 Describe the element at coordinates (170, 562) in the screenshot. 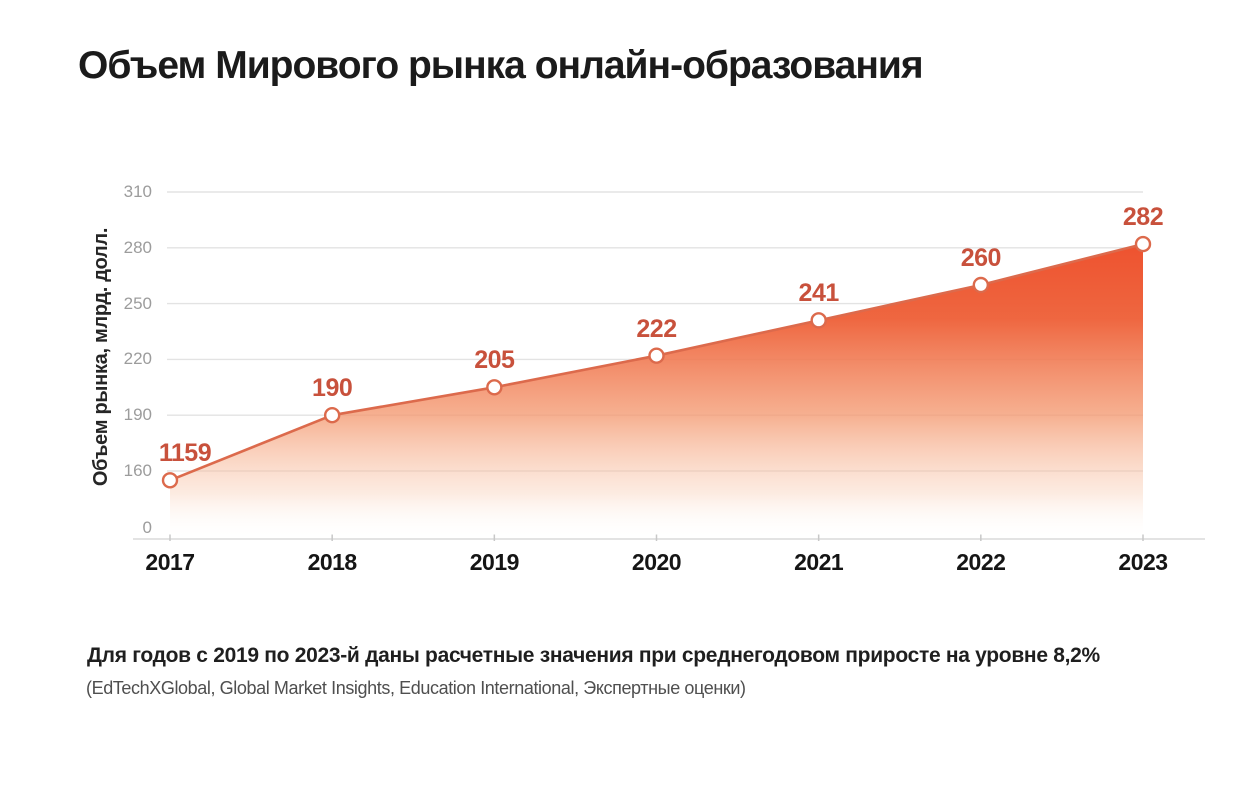

I see `x-tick-label: 2017` at that location.